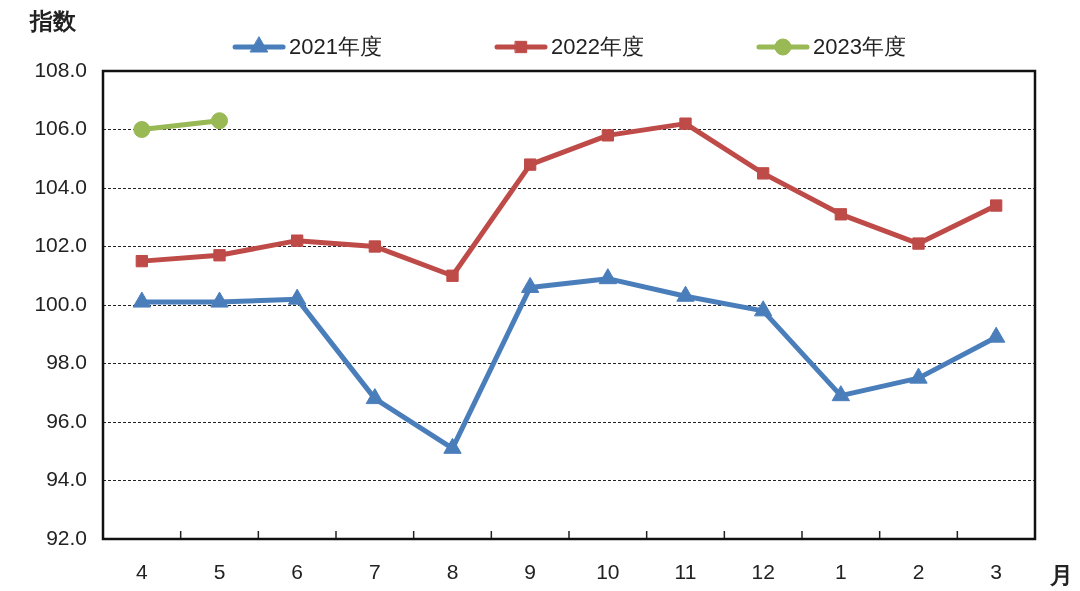  What do you see at coordinates (60, 186) in the screenshot?
I see `y-tick-label: 104.0` at bounding box center [60, 186].